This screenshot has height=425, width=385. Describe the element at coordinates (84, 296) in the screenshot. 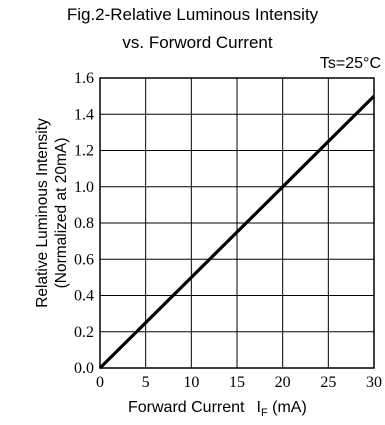

I see `y-tick-label: 0.4` at that location.